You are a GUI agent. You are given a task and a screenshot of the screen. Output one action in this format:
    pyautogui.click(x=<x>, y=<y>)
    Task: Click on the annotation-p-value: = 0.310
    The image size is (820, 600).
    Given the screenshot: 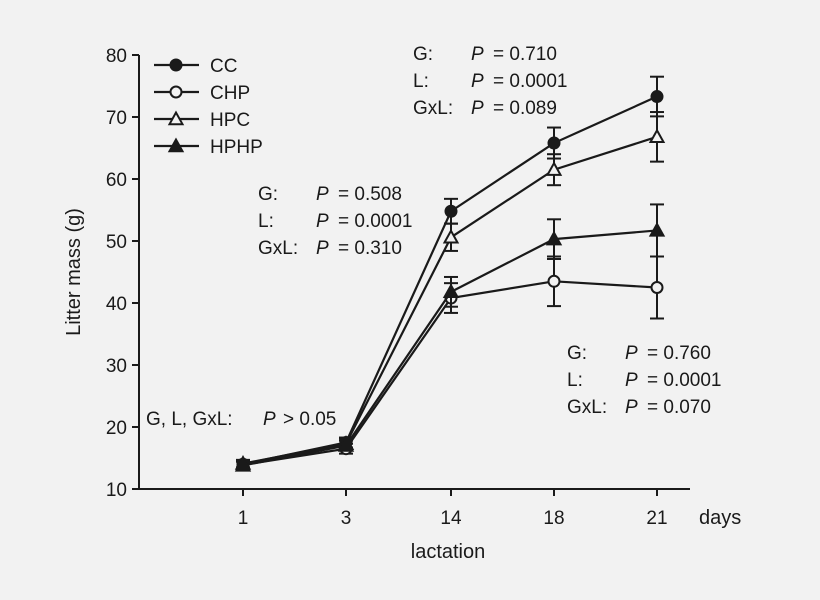 What is the action you would take?
    pyautogui.click(x=370, y=248)
    